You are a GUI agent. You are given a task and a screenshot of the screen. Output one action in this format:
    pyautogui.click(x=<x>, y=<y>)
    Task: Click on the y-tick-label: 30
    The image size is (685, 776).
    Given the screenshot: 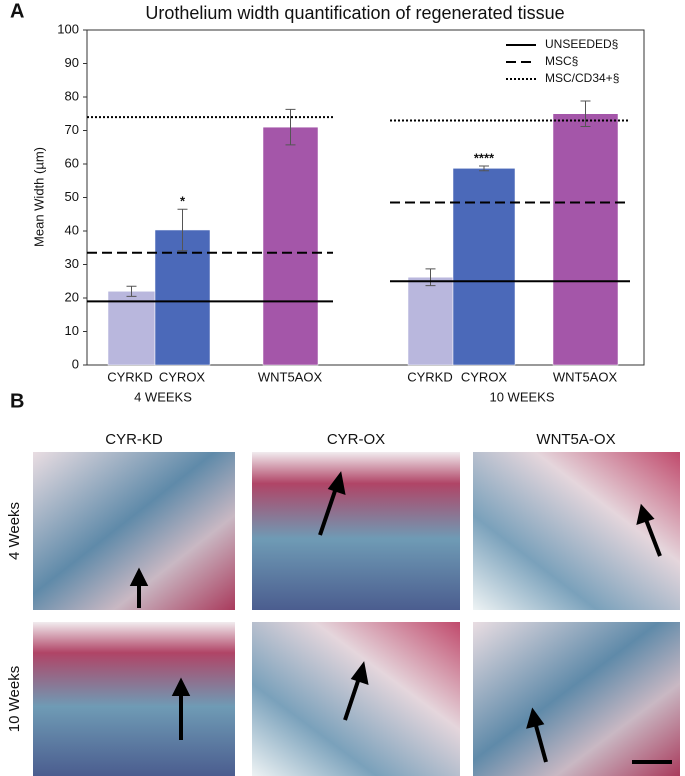 What is the action you would take?
    pyautogui.click(x=72, y=263)
    